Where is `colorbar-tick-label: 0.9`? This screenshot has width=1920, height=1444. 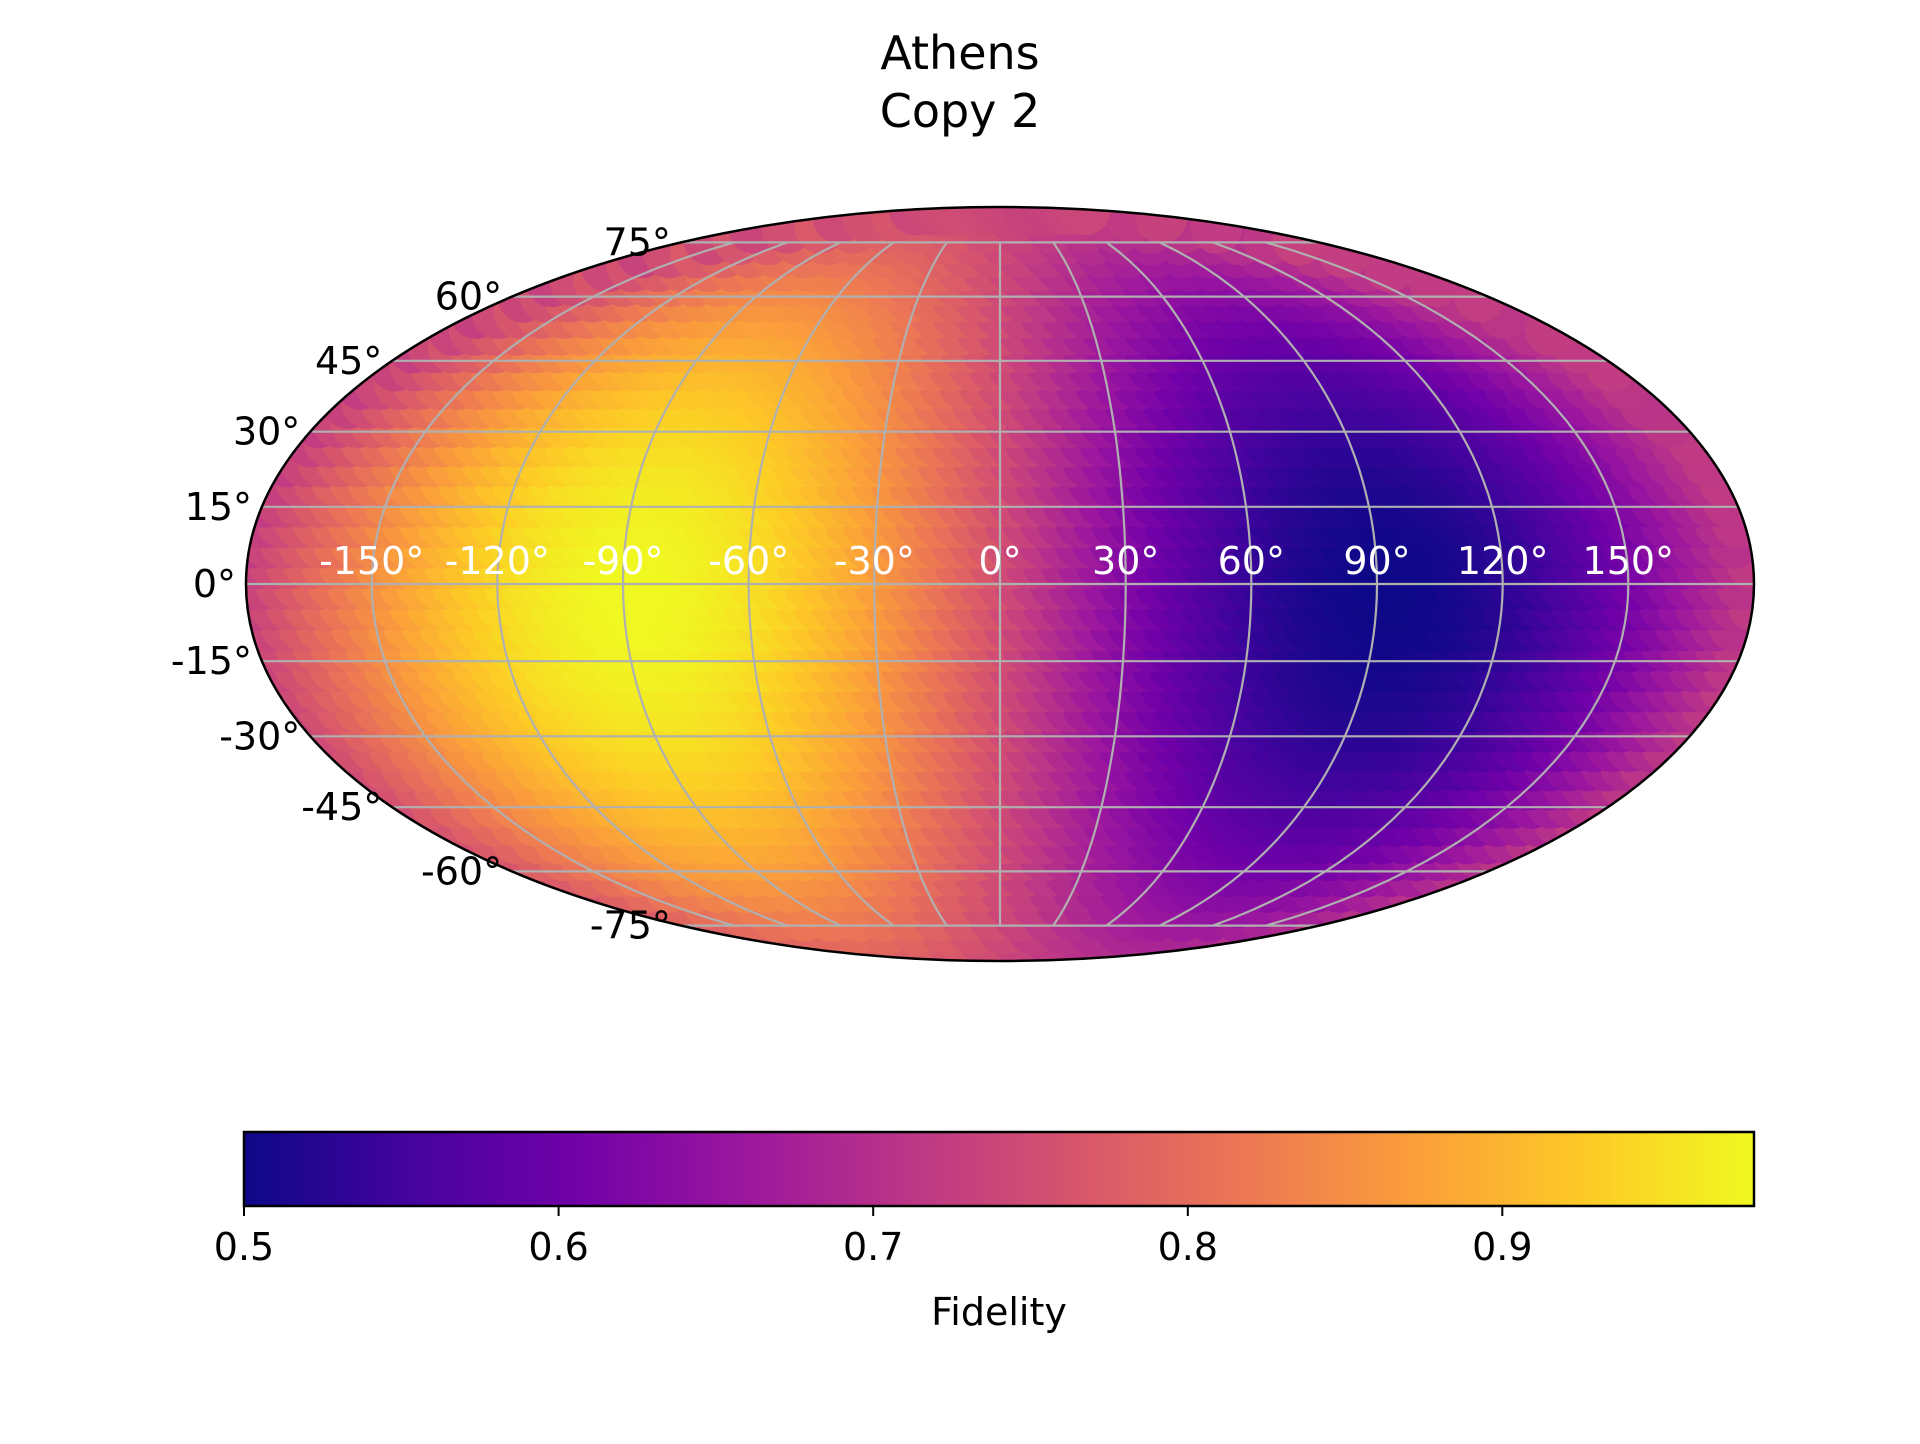
colorbar-tick-label: 0.9 is located at coordinates (1502, 1247).